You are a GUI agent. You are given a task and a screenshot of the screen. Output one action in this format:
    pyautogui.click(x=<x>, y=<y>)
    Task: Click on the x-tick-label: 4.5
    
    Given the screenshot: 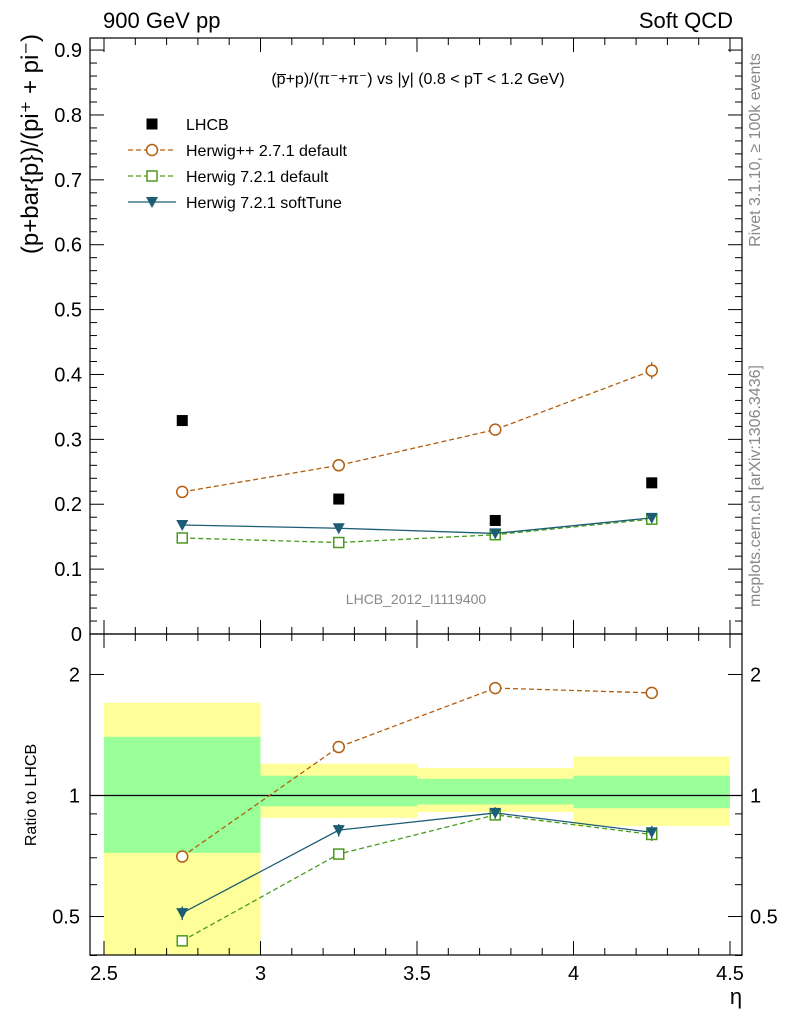 What is the action you would take?
    pyautogui.click(x=730, y=974)
    